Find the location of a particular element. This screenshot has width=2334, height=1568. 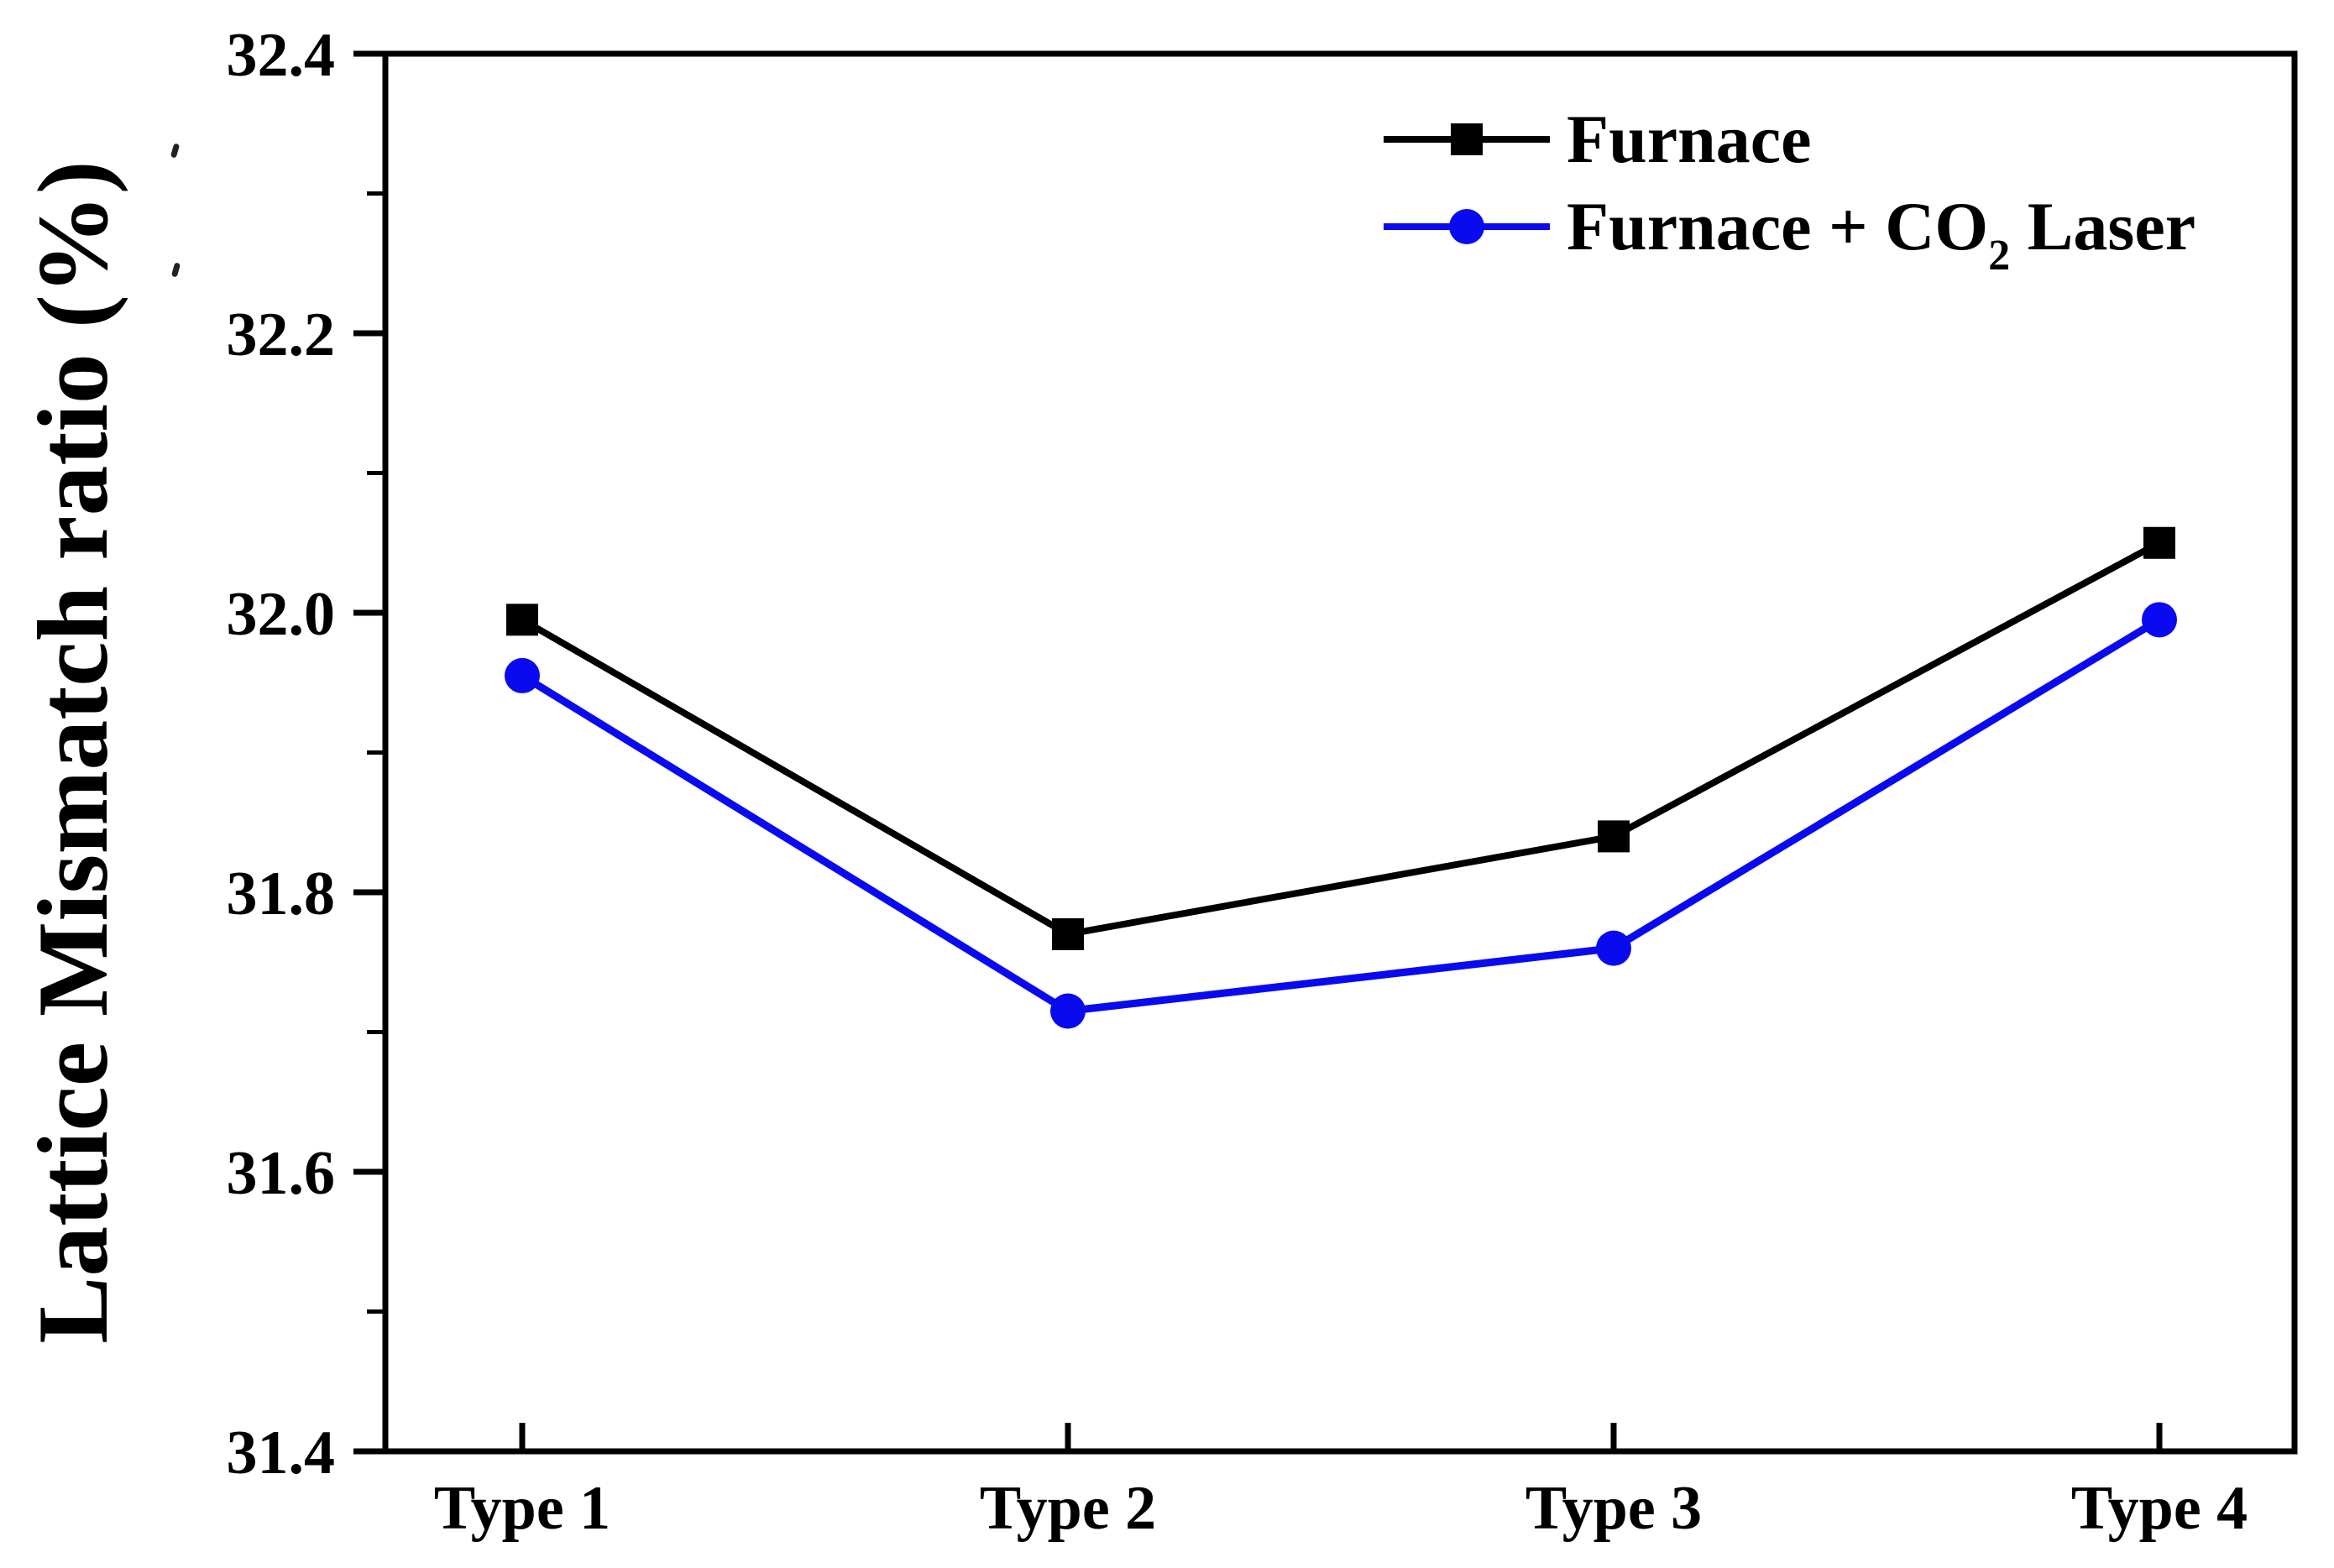

legend-item-furnace-co2-laser: Furnace + CO2 Laser is located at coordinates (1790, 231).